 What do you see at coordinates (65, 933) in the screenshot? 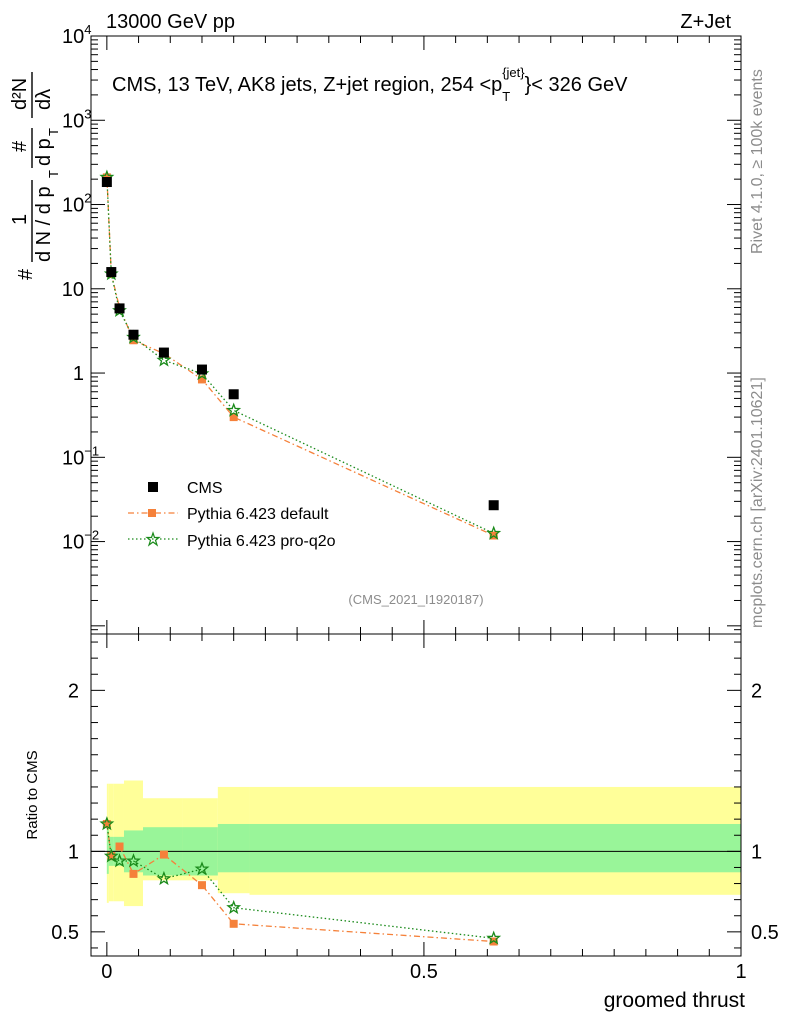
I see `ratio-ytick-label-left: 0.5` at bounding box center [65, 933].